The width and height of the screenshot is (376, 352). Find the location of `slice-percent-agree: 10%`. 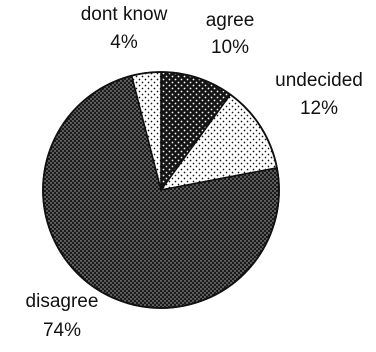

slice-percent-agree: 10% is located at coordinates (230, 47).